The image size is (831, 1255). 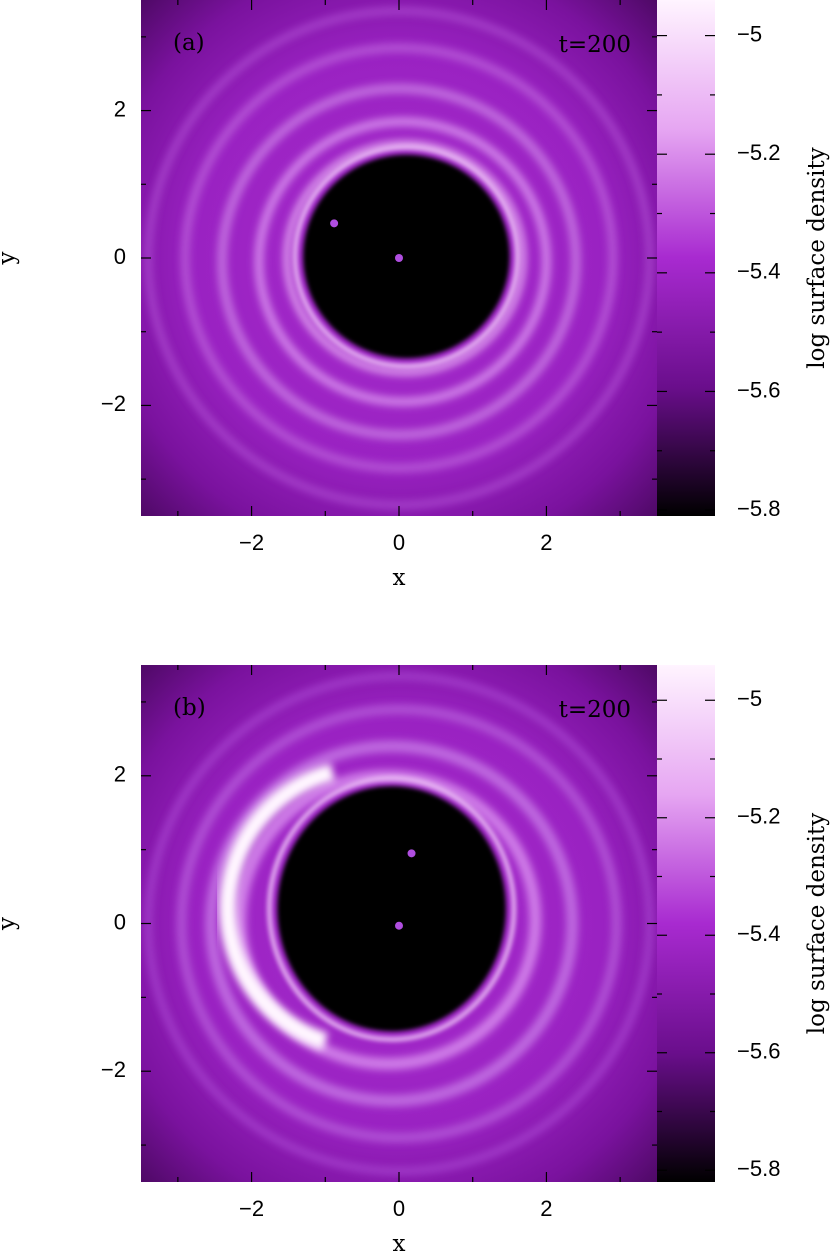 What do you see at coordinates (189, 708) in the screenshot?
I see `panel-label: (b)` at bounding box center [189, 708].